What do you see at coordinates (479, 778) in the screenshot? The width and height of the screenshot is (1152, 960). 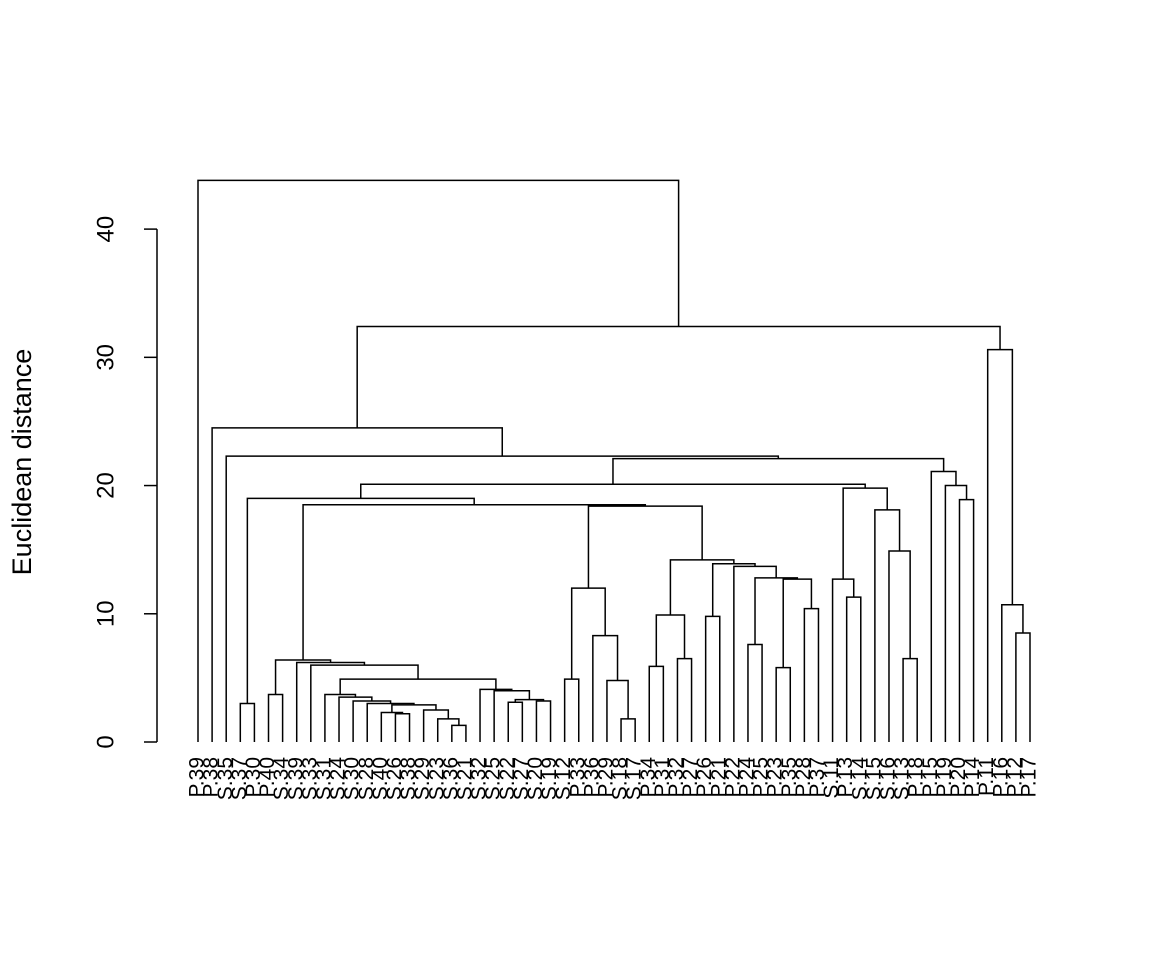 I see `leaf-label: S.32` at bounding box center [479, 778].